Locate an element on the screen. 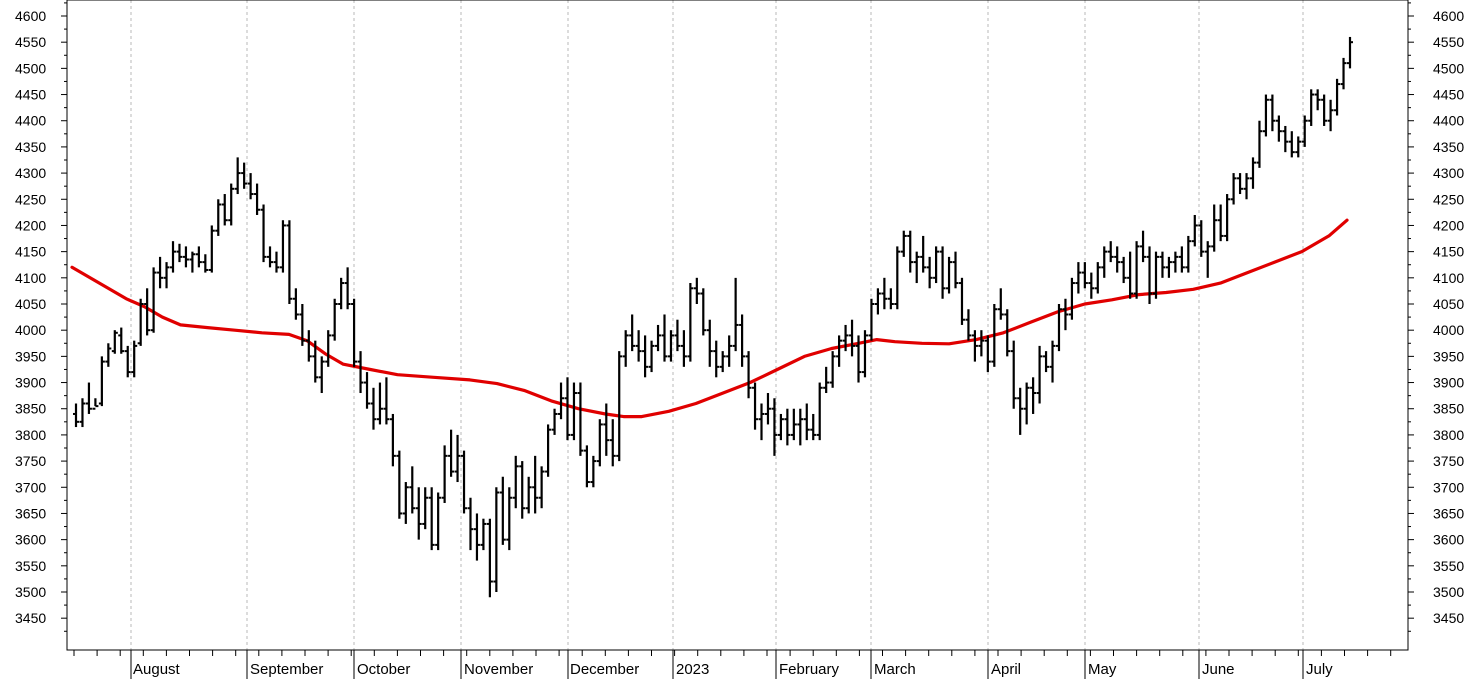 The width and height of the screenshot is (1476, 679). y-tick-label-left: 4450 is located at coordinates (30, 95).